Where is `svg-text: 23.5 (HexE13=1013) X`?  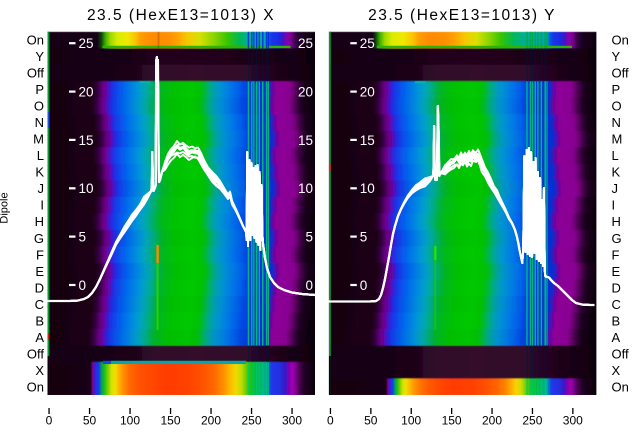
svg-text: 23.5 (HexE13=1013) X is located at coordinates (181, 15).